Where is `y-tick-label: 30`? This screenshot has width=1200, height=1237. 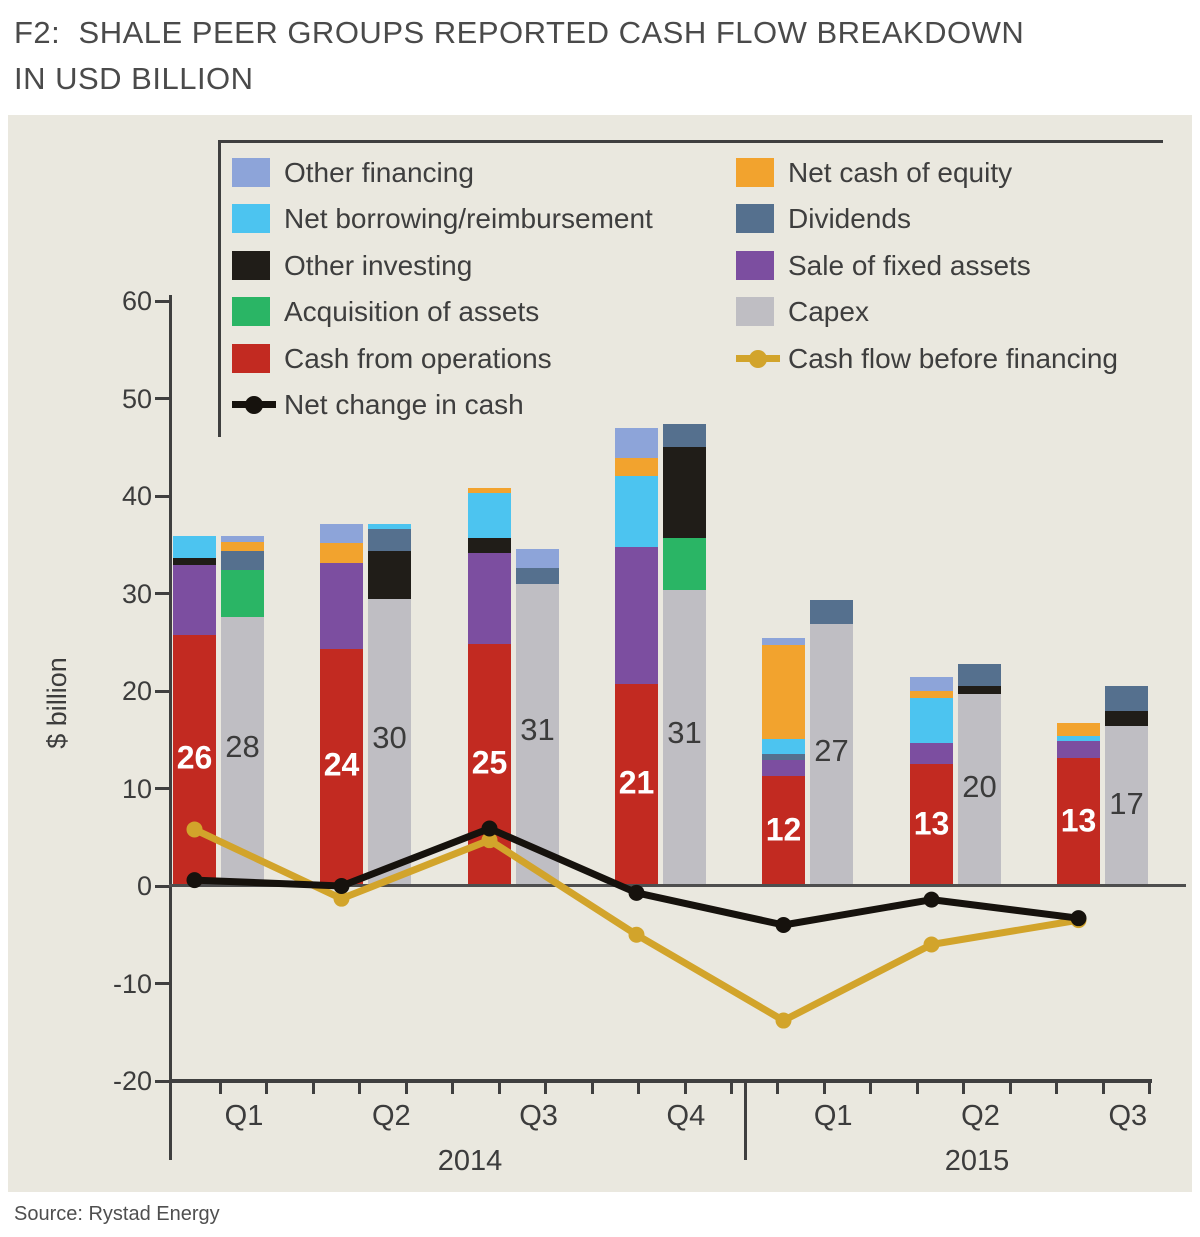
y-tick-label: 30 is located at coordinates (136, 593).